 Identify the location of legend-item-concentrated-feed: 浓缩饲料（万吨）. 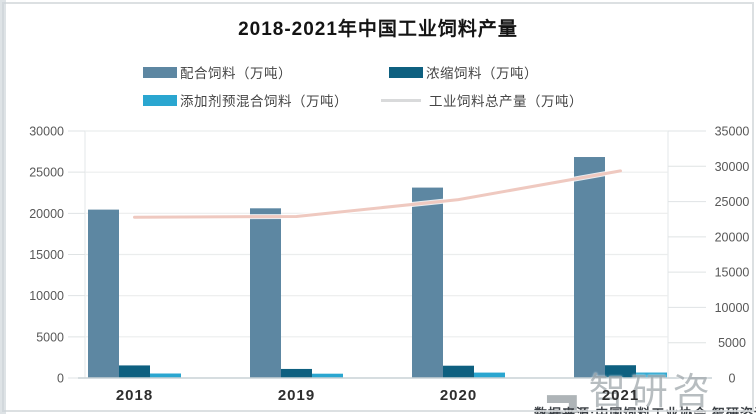
(463, 72).